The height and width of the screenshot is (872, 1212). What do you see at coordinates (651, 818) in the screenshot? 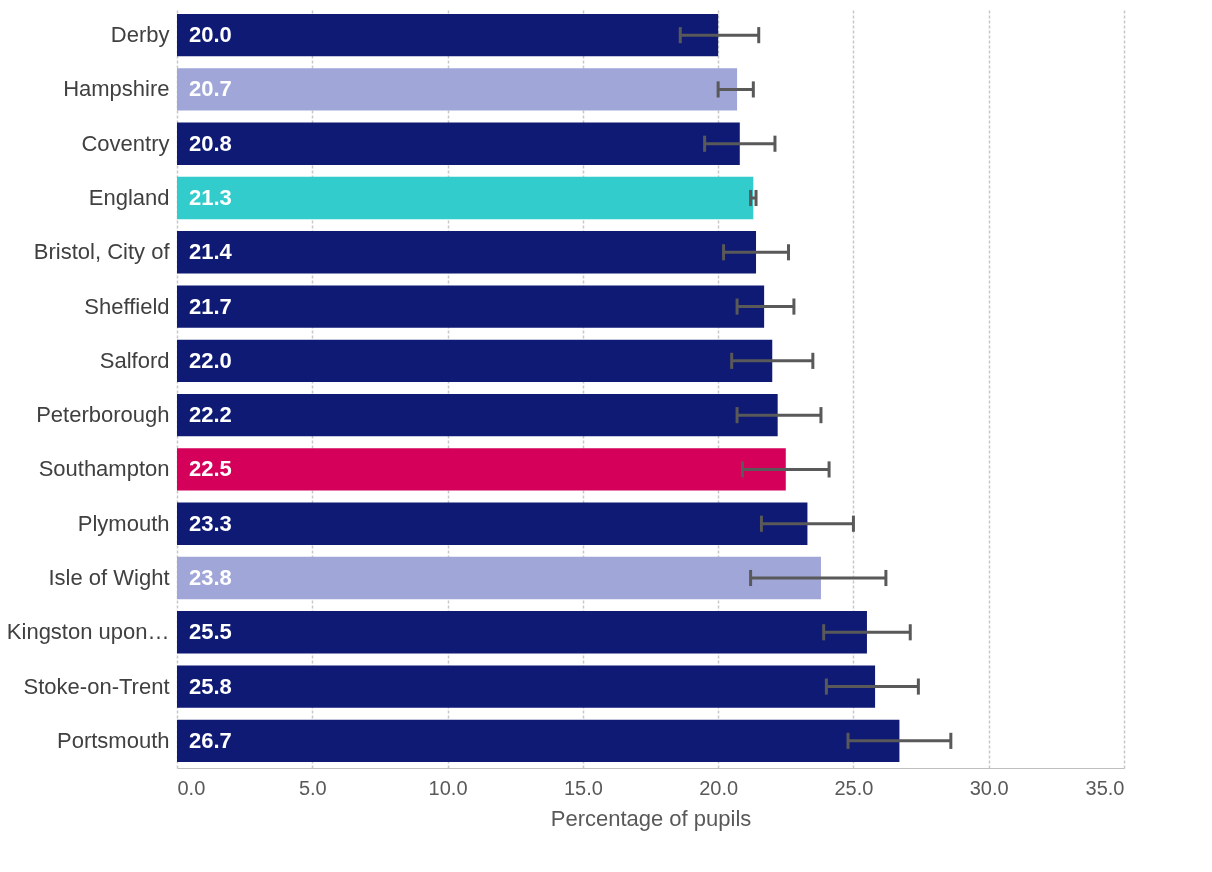
I see `x-axis-title: Percentage of pupils` at bounding box center [651, 818].